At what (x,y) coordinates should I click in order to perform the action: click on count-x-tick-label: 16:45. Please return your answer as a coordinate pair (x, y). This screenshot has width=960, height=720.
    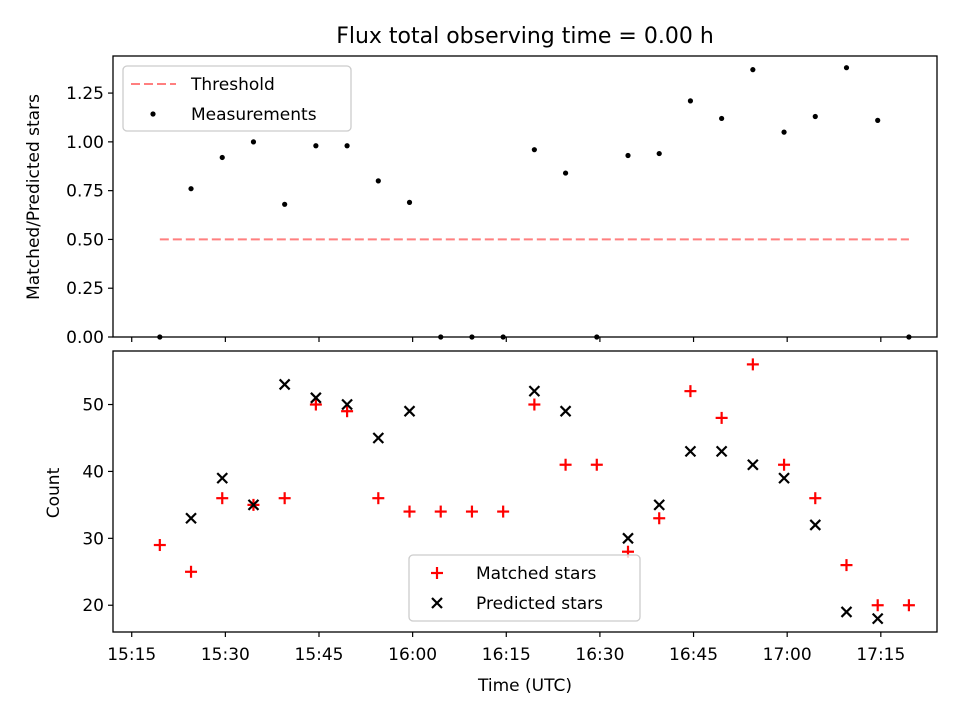
    Looking at the image, I should click on (693, 655).